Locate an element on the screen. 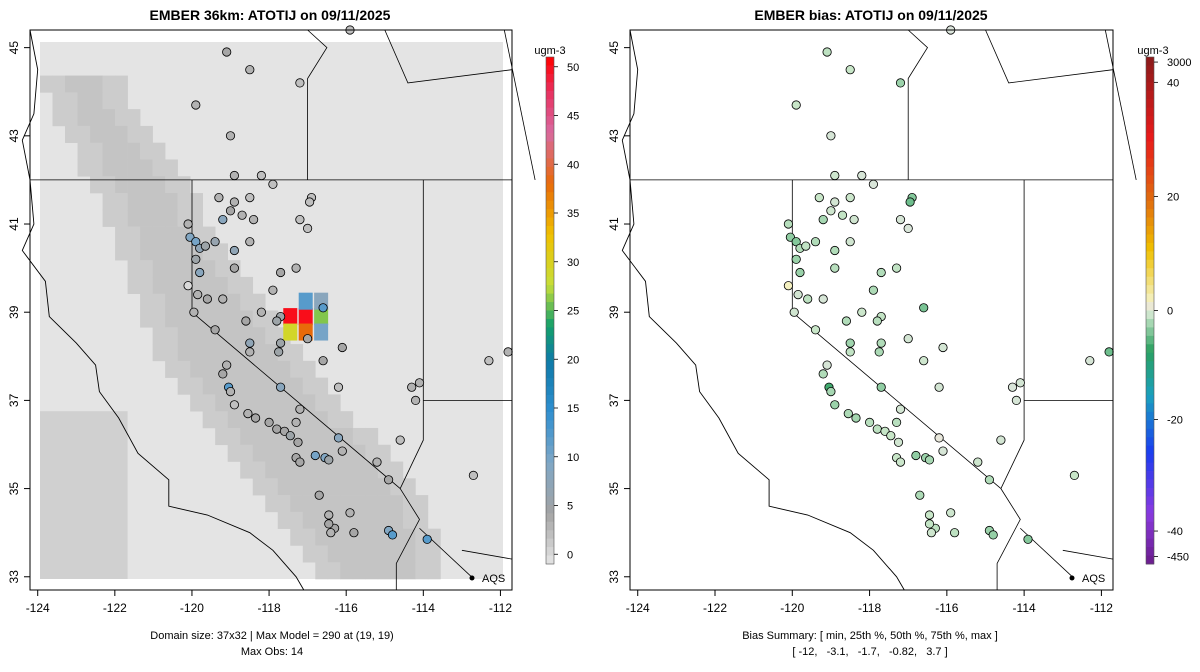 Image resolution: width=1200 pixels, height=672 pixels. x-tick-label: -114 is located at coordinates (423, 608).